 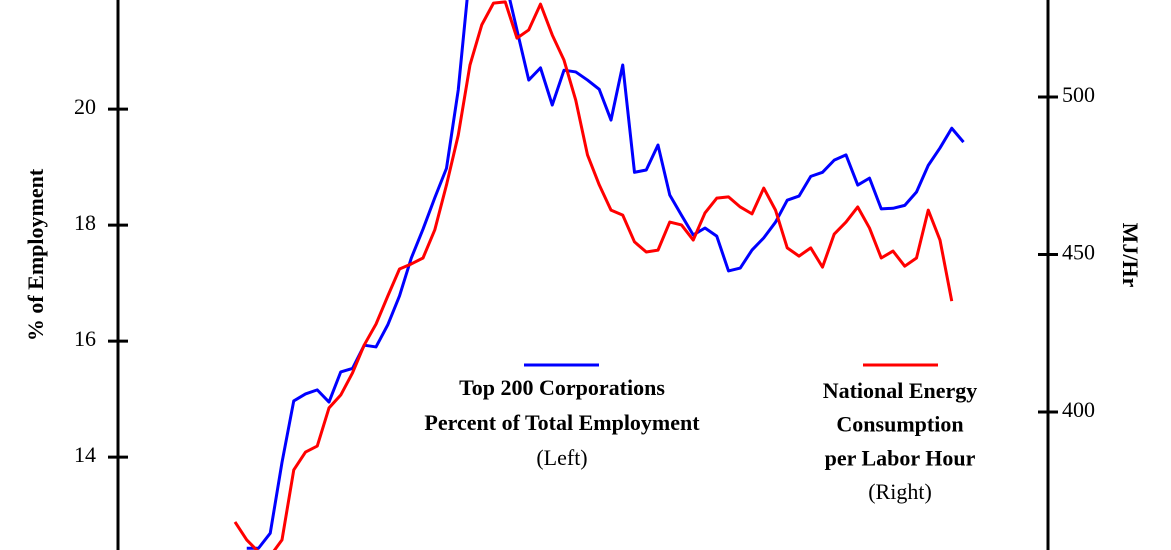 I want to click on y2-axis-label: MJ/Hr, so click(x=1130, y=255).